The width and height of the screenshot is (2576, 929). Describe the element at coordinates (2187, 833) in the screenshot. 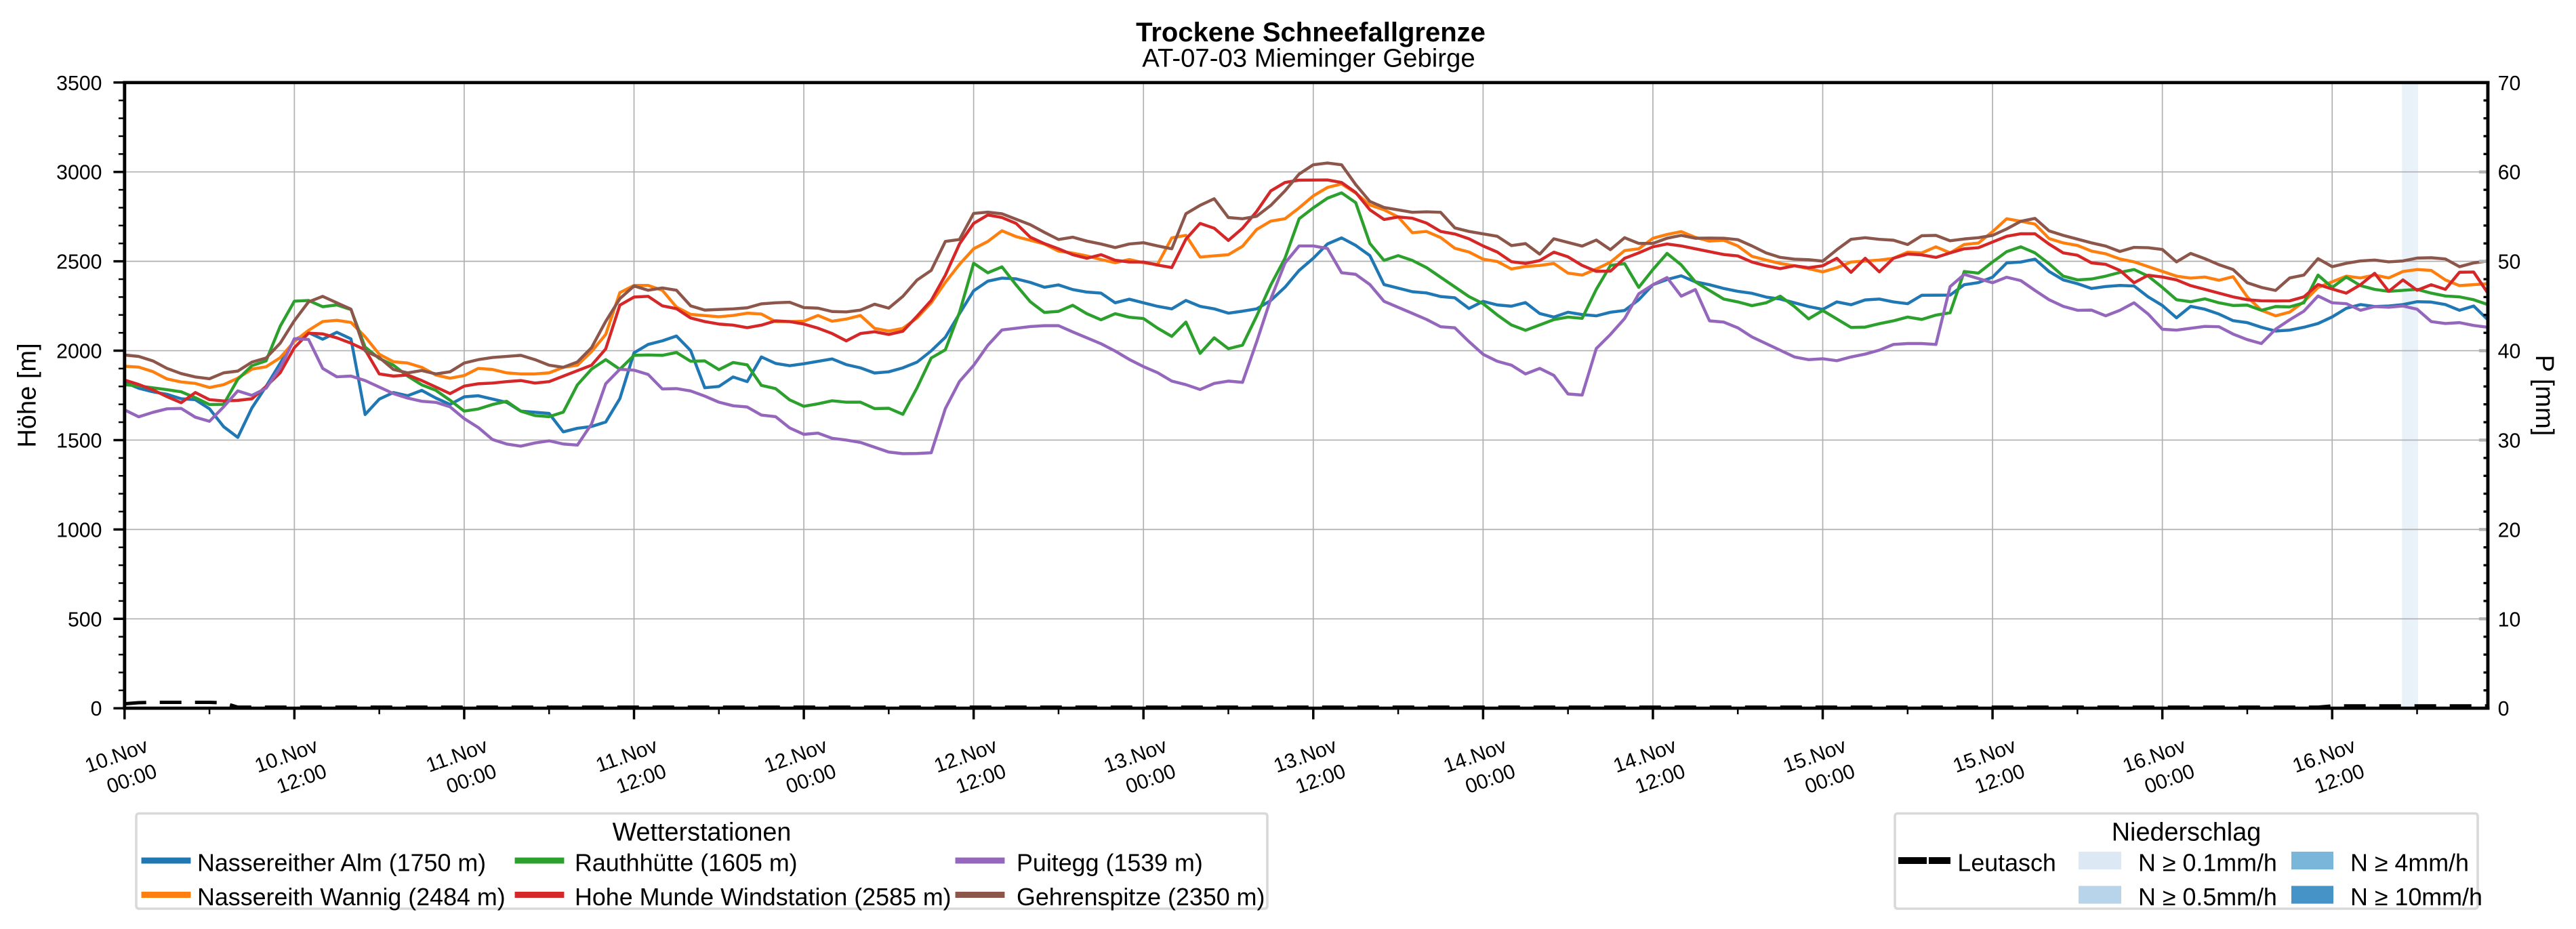

I see `svg-text: Niederschlag` at that location.